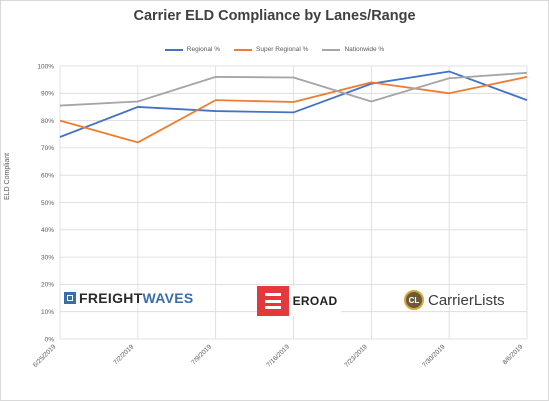 The width and height of the screenshot is (549, 401). I want to click on eroad-logo: EROAD, so click(299, 301).